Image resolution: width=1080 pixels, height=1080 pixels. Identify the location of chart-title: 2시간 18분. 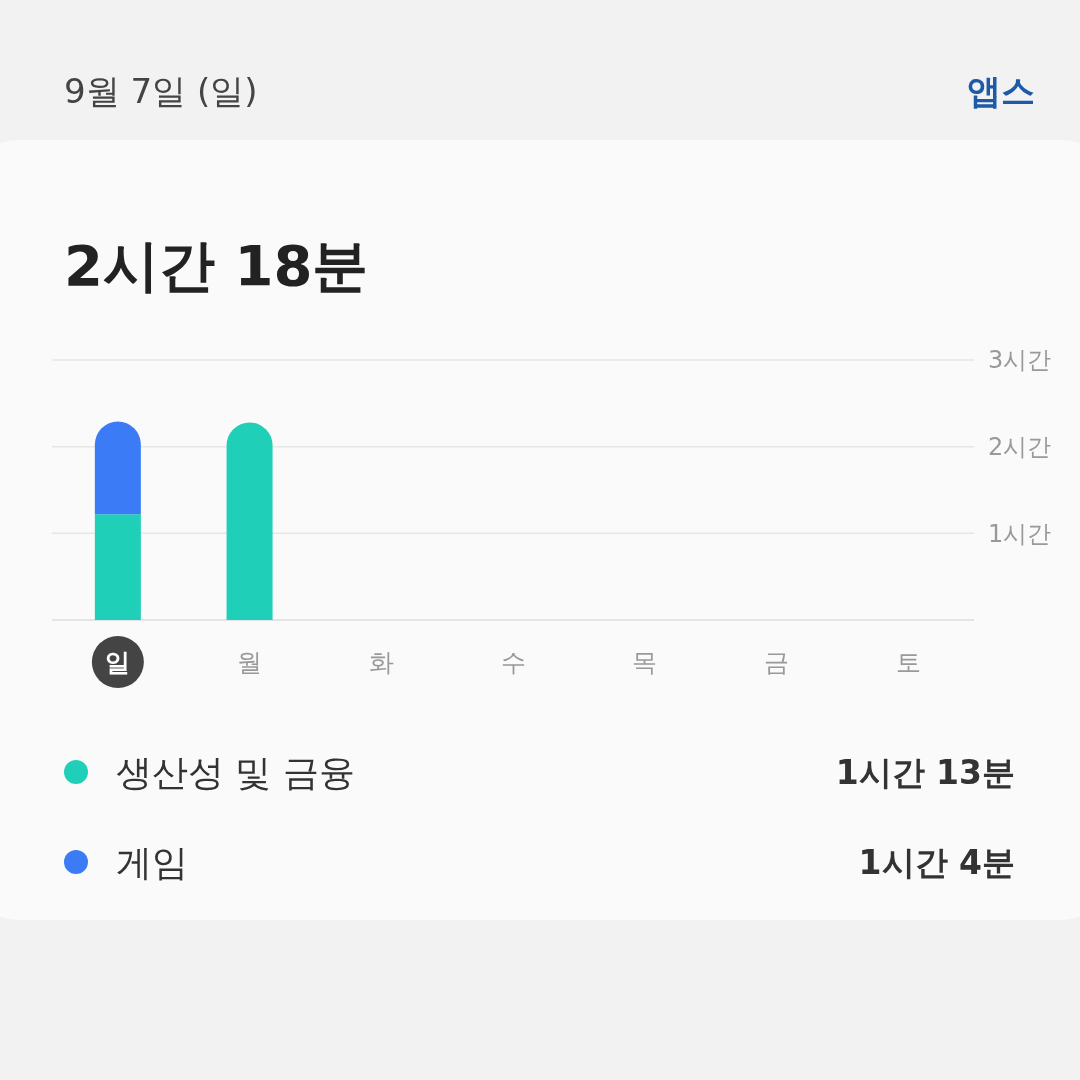
(216, 265).